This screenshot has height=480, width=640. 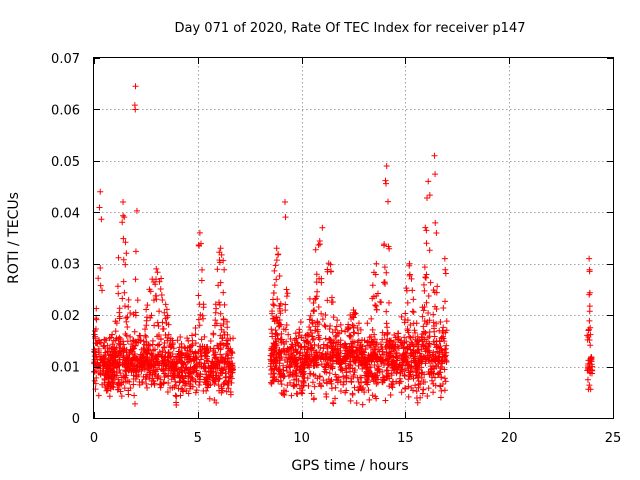 What do you see at coordinates (94, 438) in the screenshot?
I see `x-tick-label: 0` at bounding box center [94, 438].